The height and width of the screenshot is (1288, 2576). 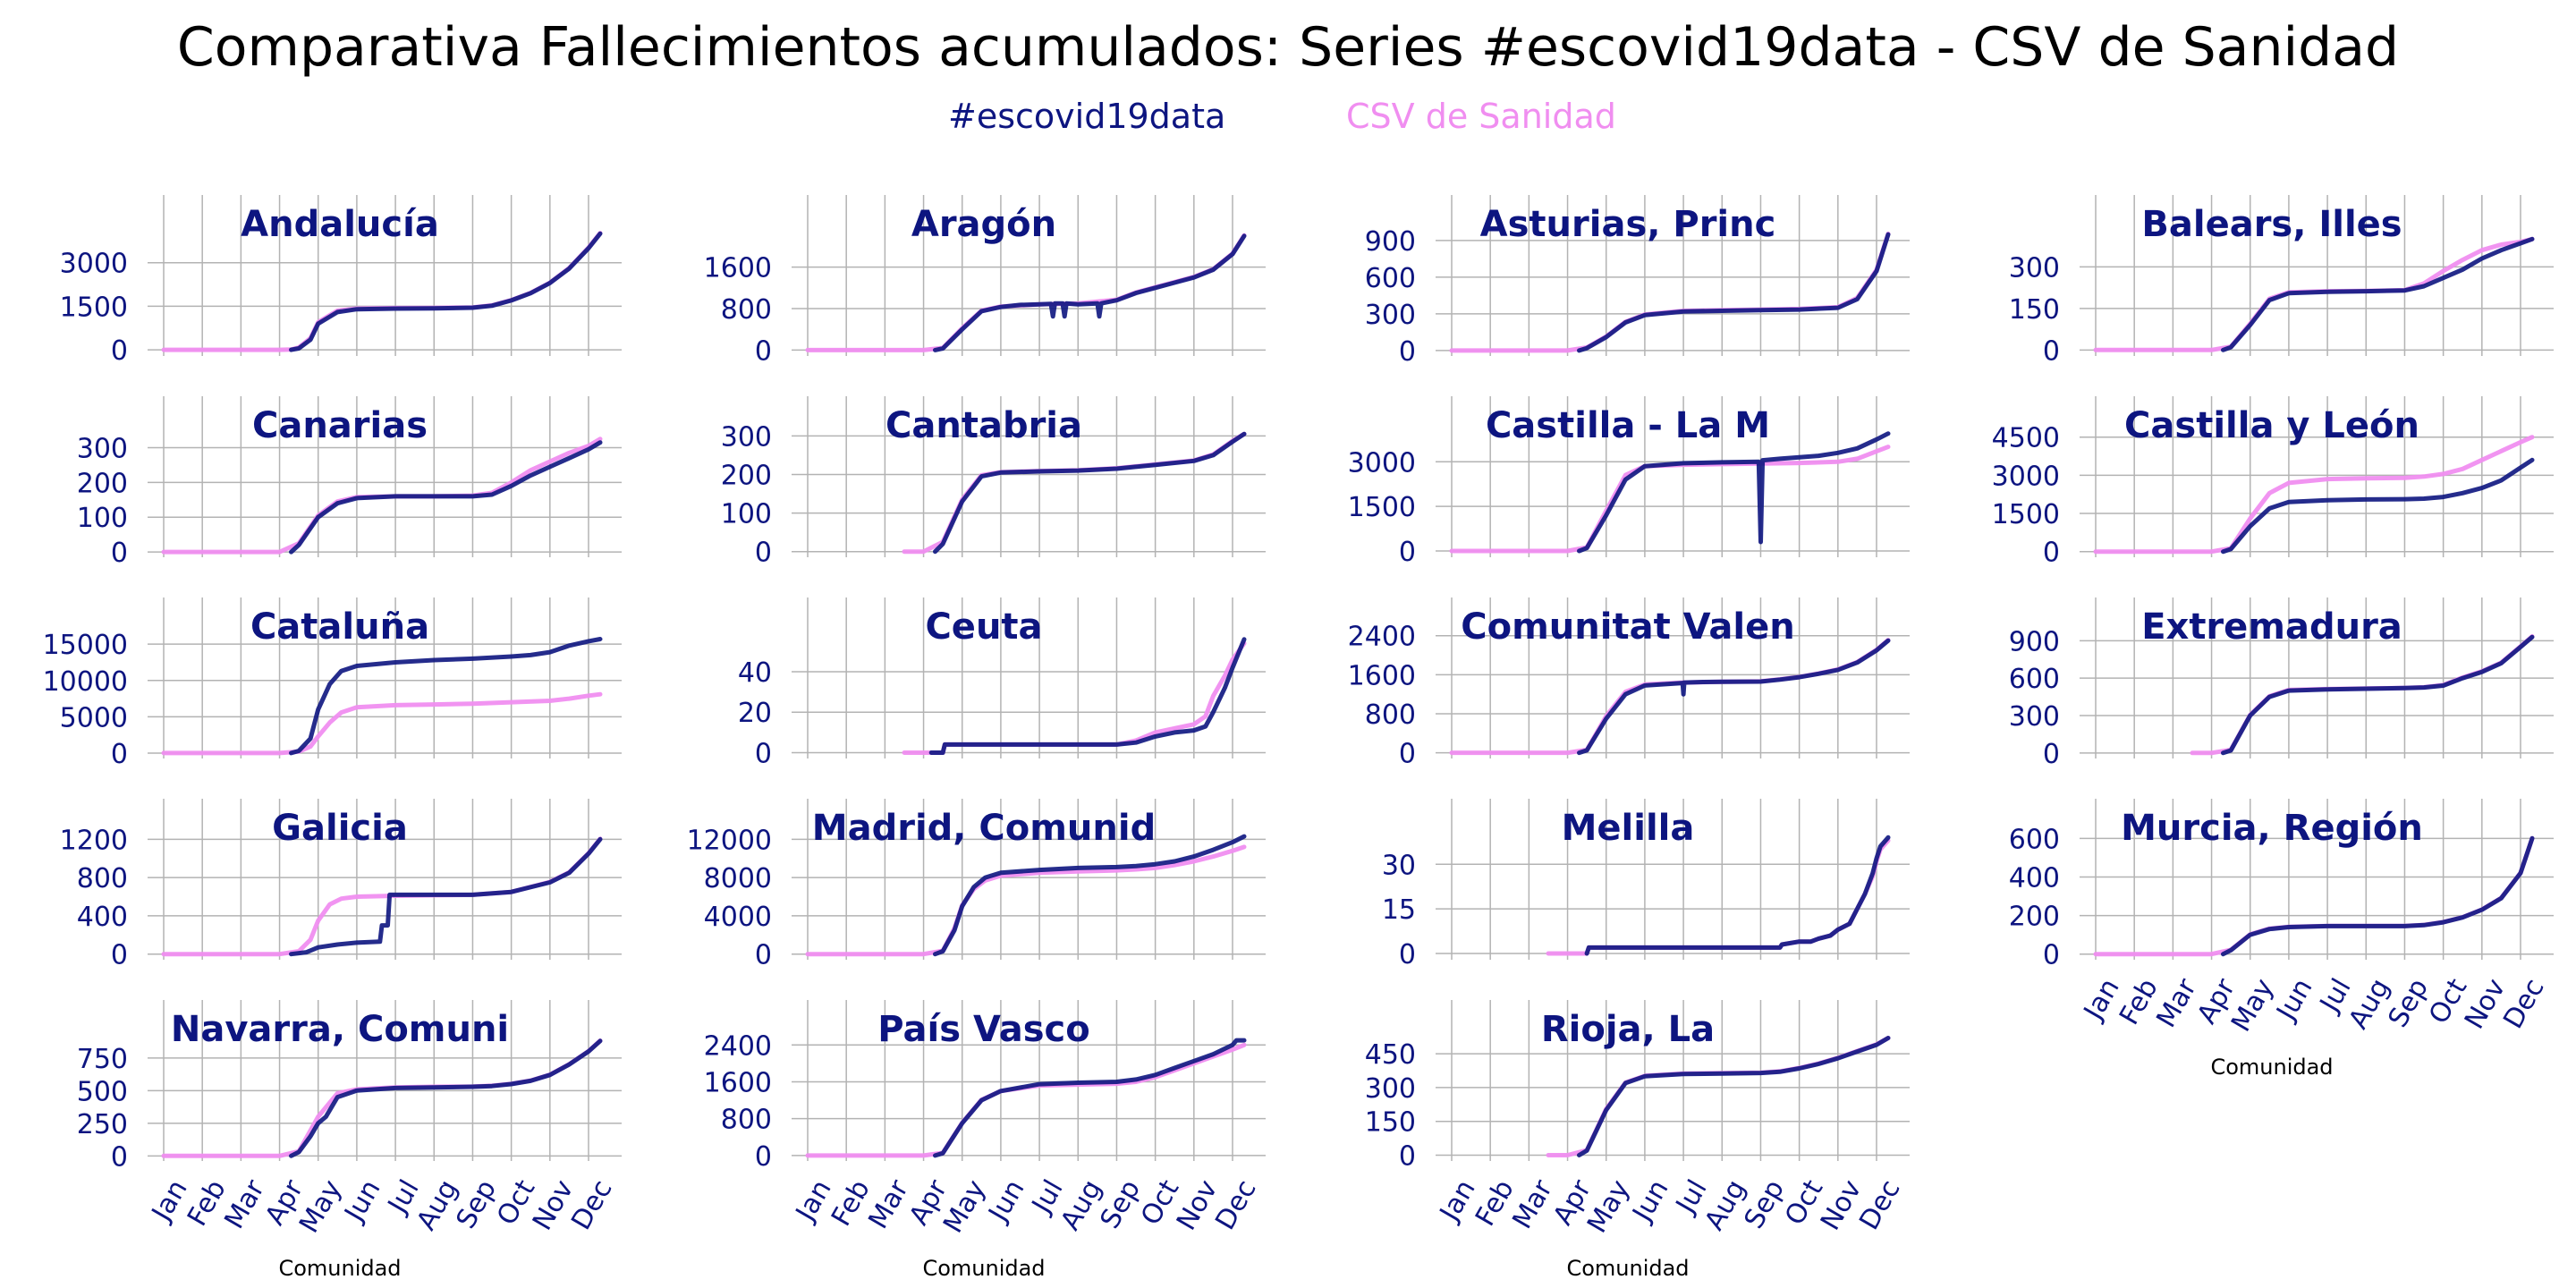 I want to click on panel-ceuta: 0 20 40 Ceuta, so click(x=1002, y=683).